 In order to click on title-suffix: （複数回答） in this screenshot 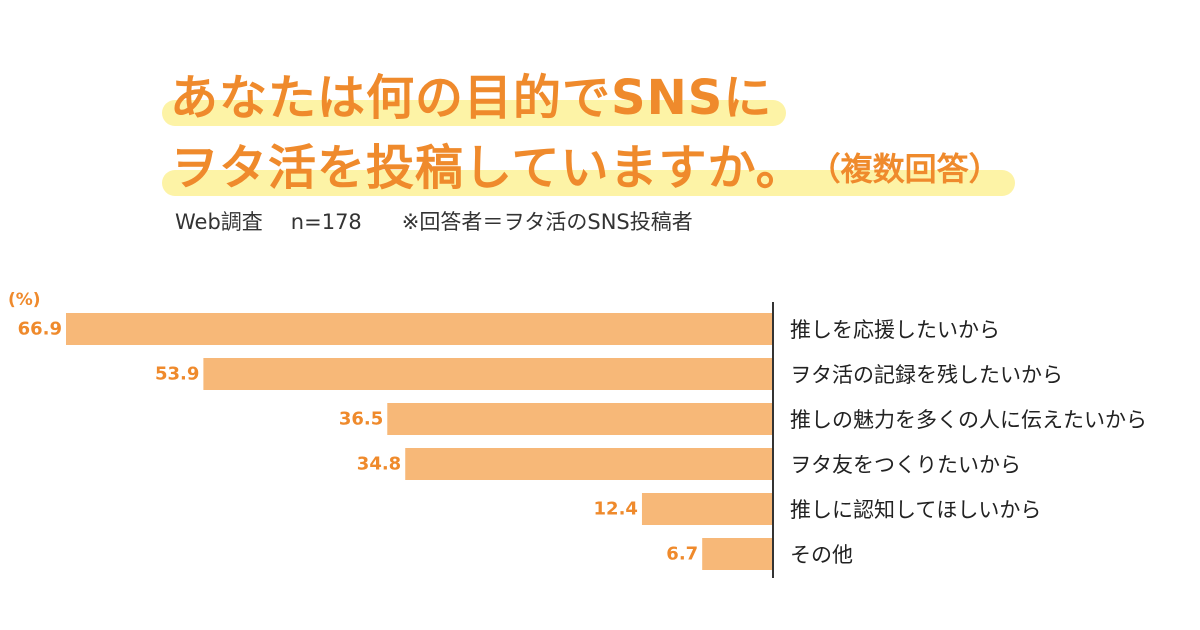, I will do `click(904, 169)`.